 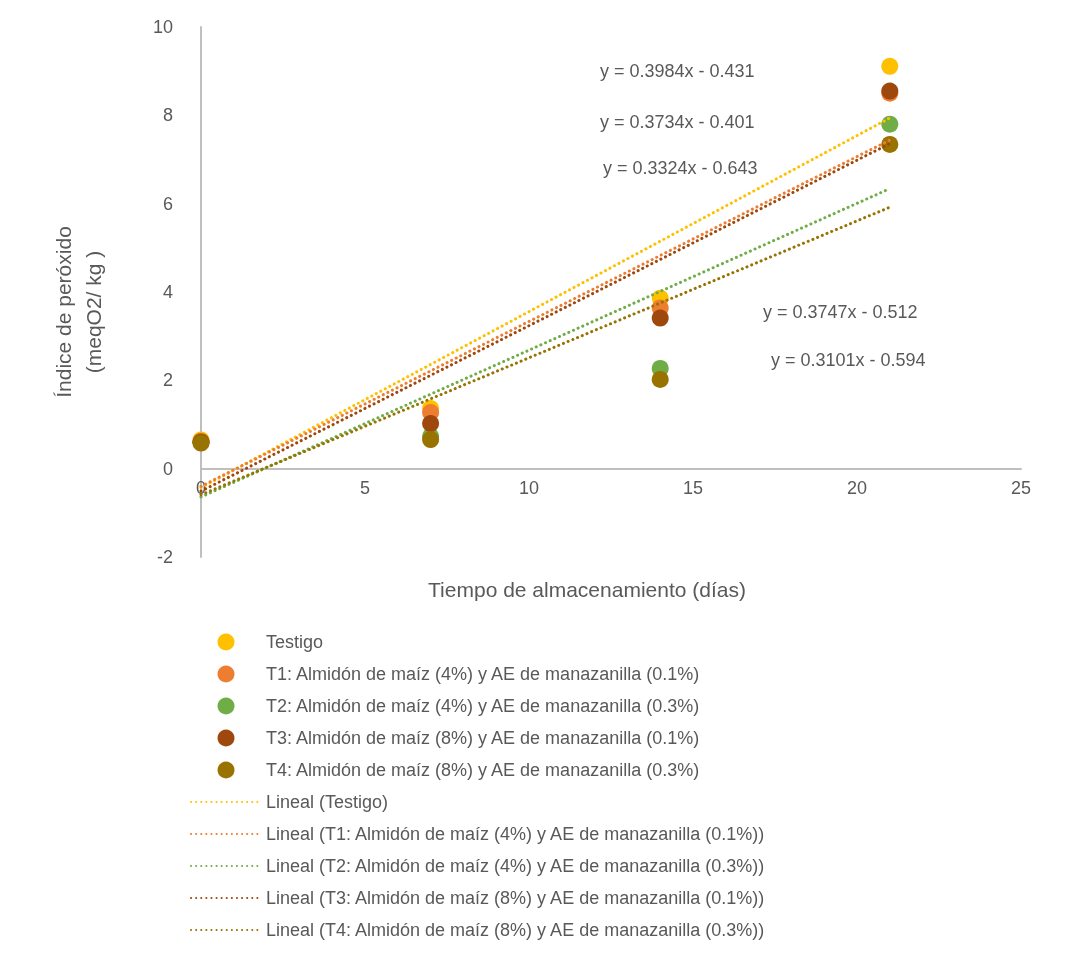 I want to click on legend-label: T3: Almidón de maíz (8%) y AE de manazanilla (0.1%), so click(x=483, y=738).